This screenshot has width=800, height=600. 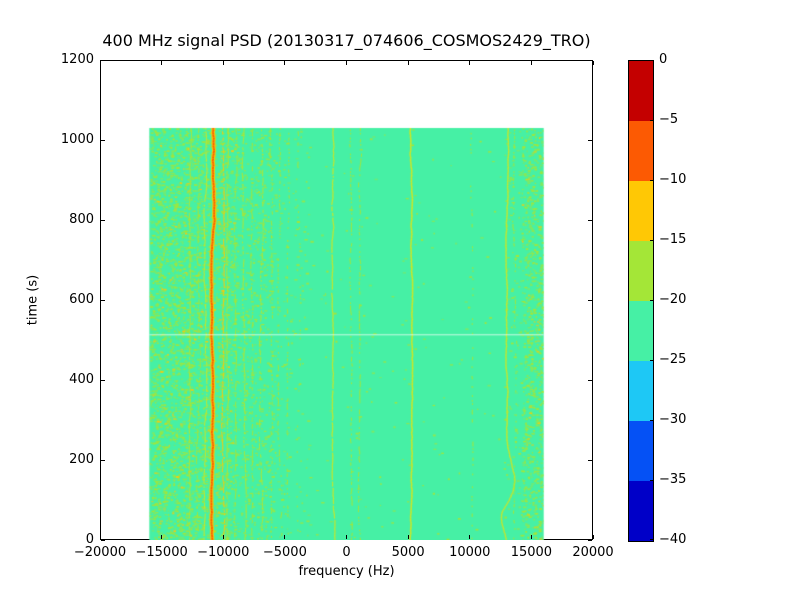 I want to click on y-tick-label: 200, so click(x=81, y=459).